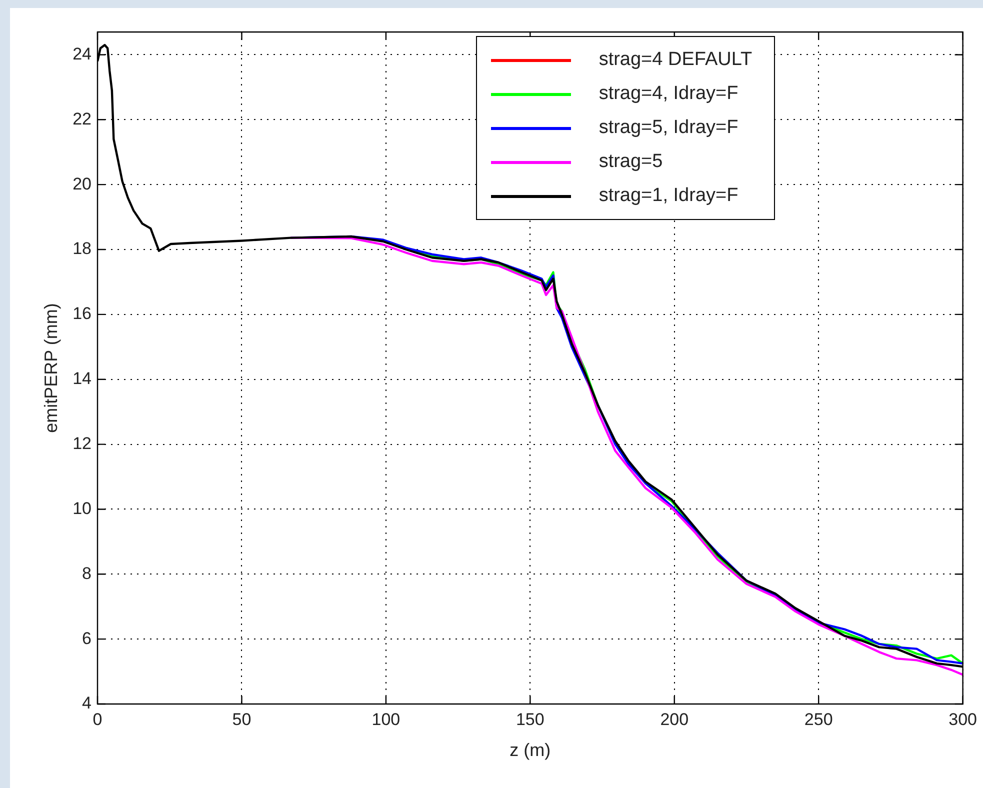 Image resolution: width=983 pixels, height=788 pixels. What do you see at coordinates (82, 248) in the screenshot?
I see `y-tick-label: 18` at bounding box center [82, 248].